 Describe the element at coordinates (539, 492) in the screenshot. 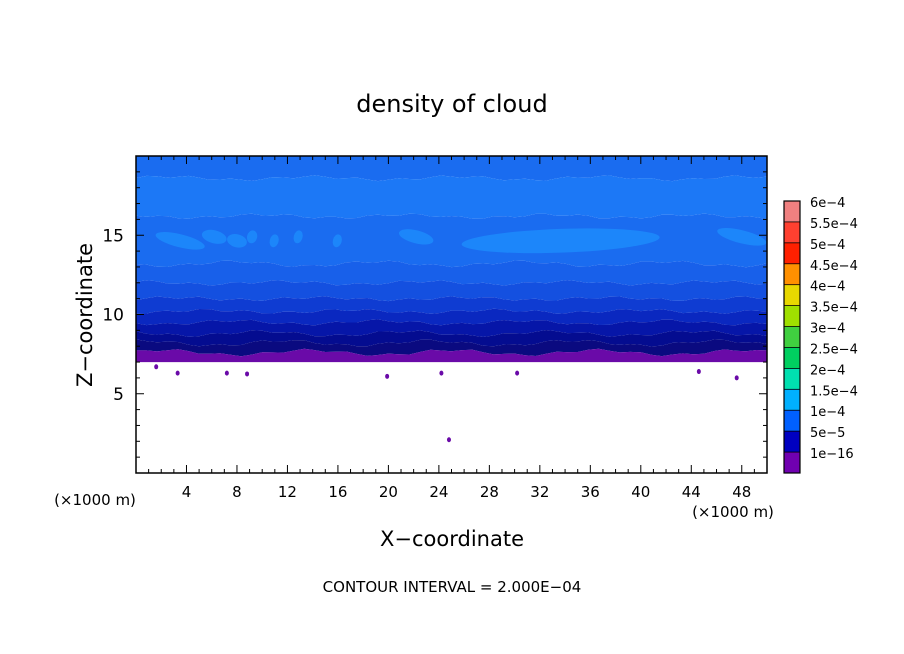

I see `x-tick-label: 32` at that location.